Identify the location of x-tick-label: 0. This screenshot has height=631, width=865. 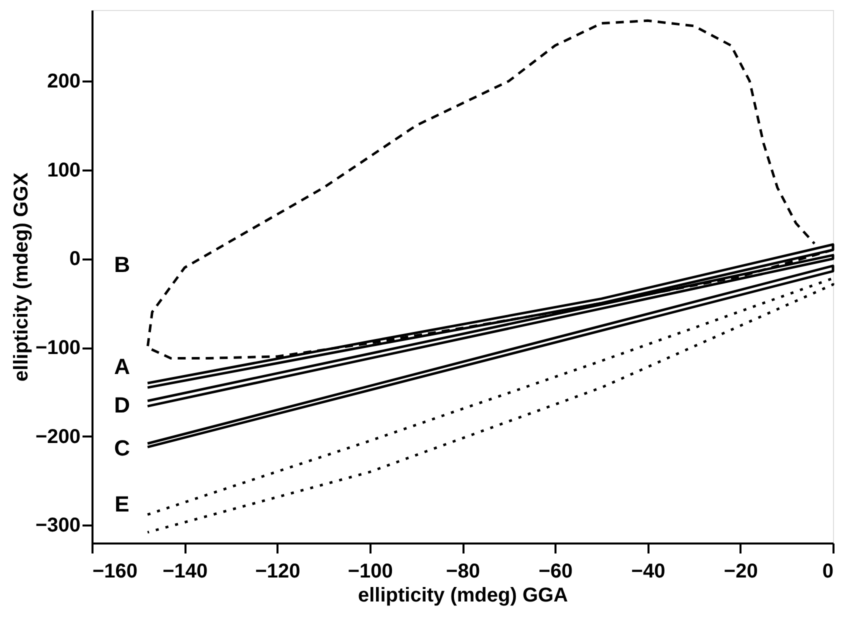
(828, 571).